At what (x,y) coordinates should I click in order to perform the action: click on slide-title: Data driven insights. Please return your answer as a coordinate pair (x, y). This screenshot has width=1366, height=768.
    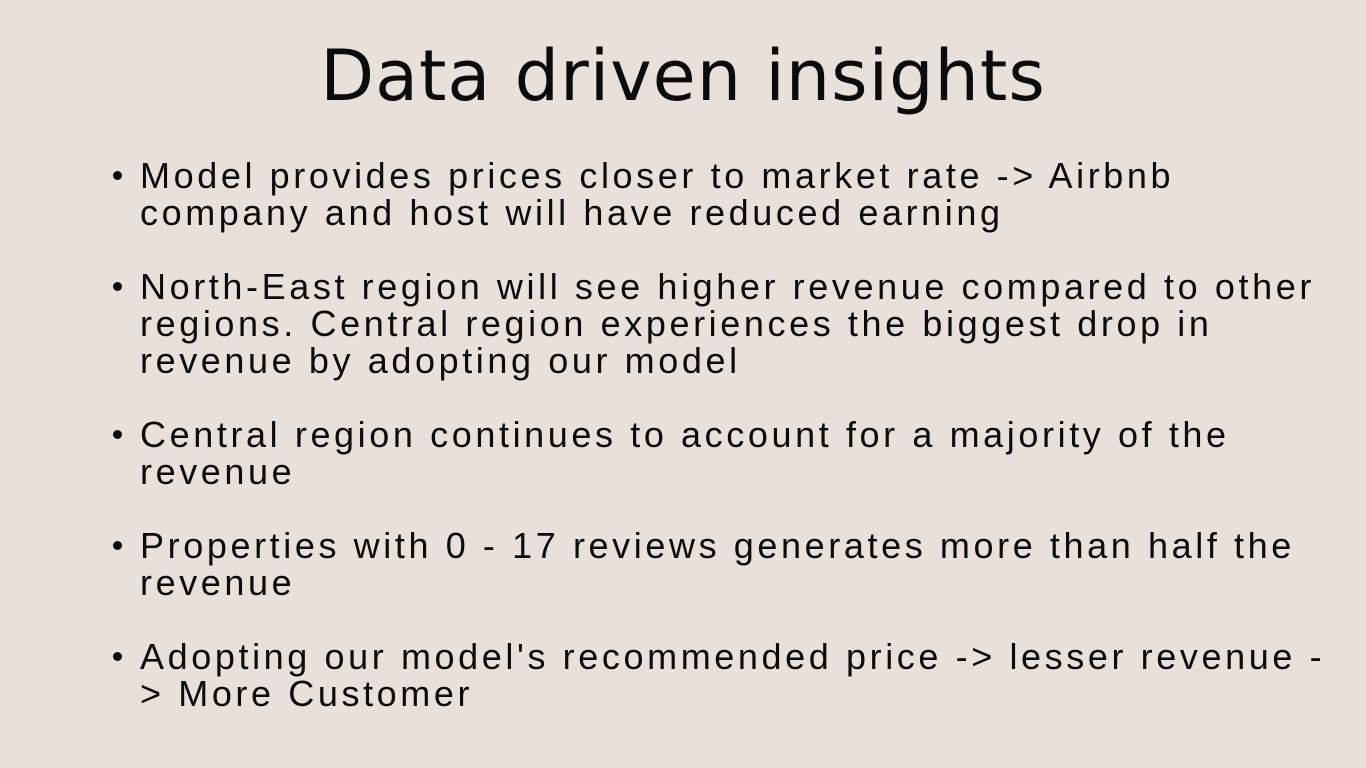
    Looking at the image, I should click on (683, 76).